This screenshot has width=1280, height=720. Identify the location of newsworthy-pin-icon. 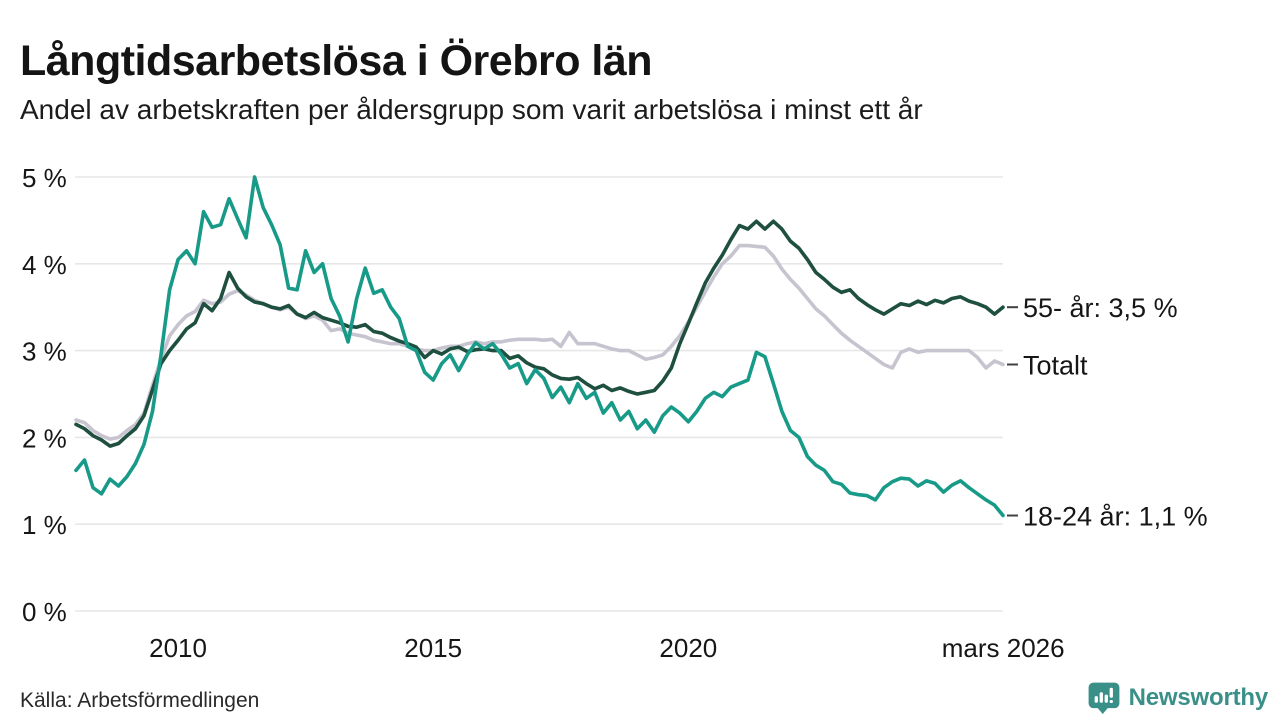
(1104, 698).